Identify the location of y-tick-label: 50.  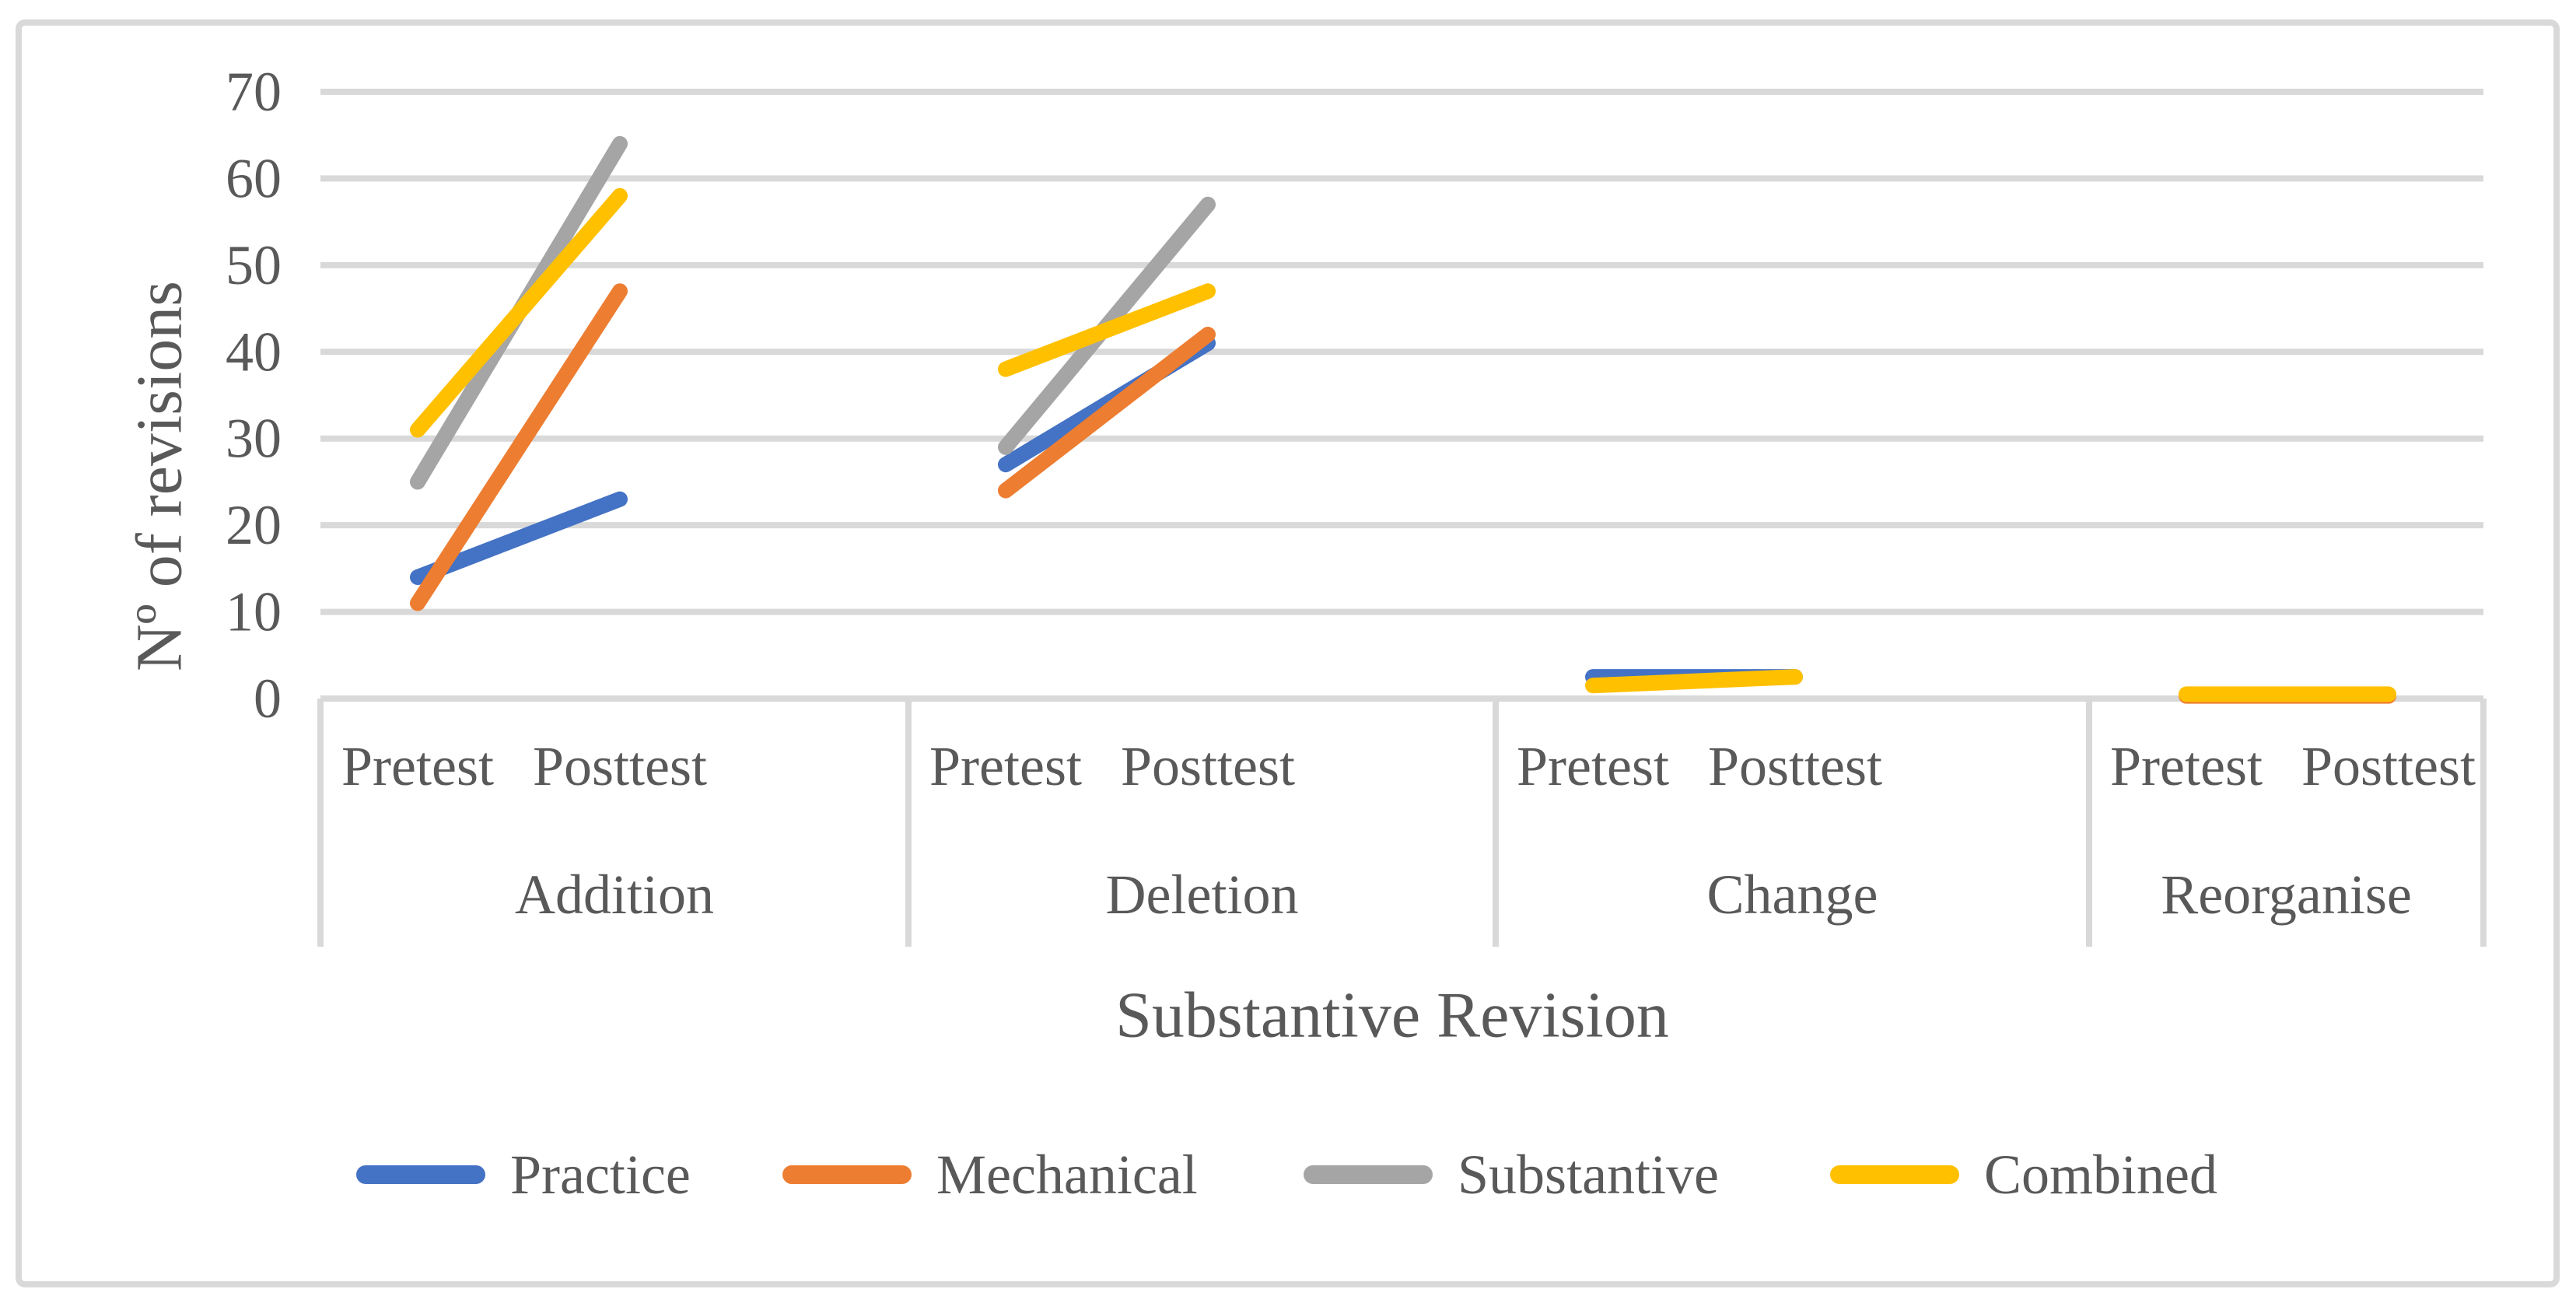
(254, 265).